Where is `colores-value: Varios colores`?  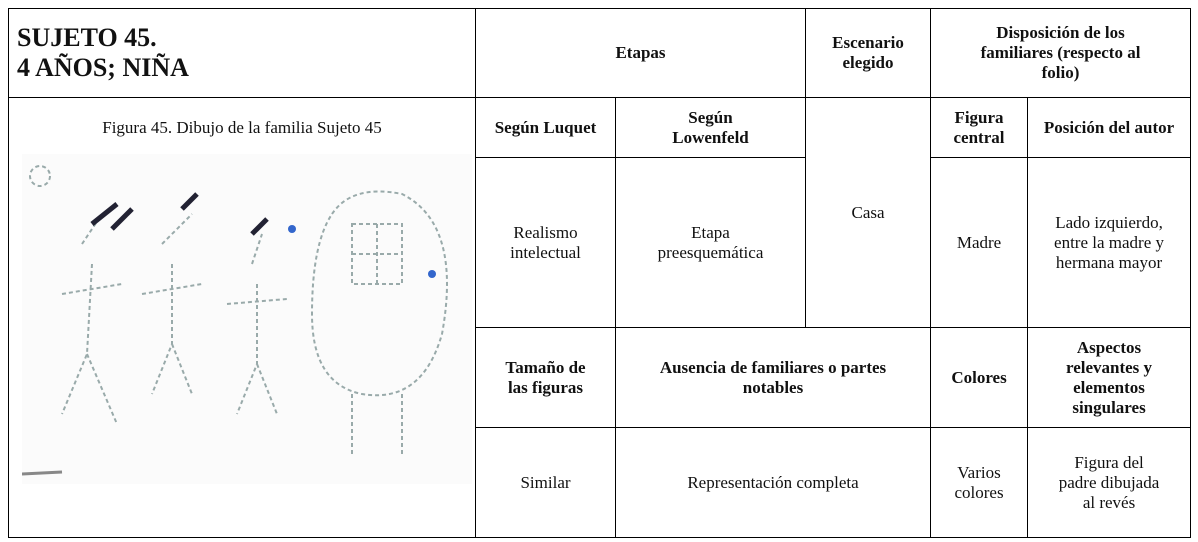 colores-value: Varios colores is located at coordinates (979, 482).